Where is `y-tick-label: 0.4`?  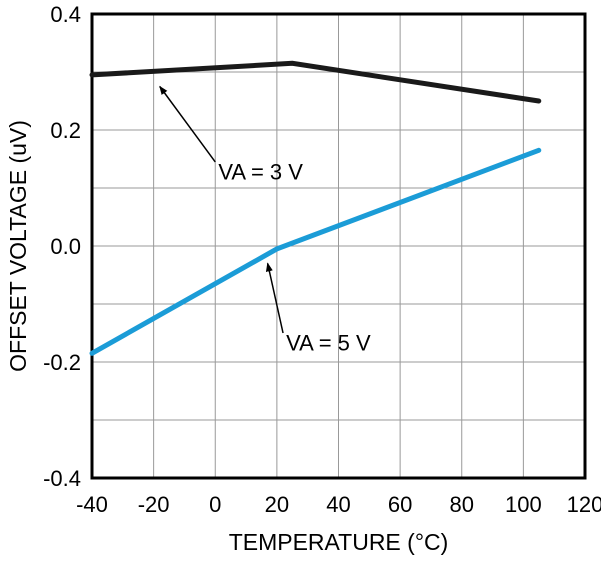
y-tick-label: 0.4 is located at coordinates (65, 14).